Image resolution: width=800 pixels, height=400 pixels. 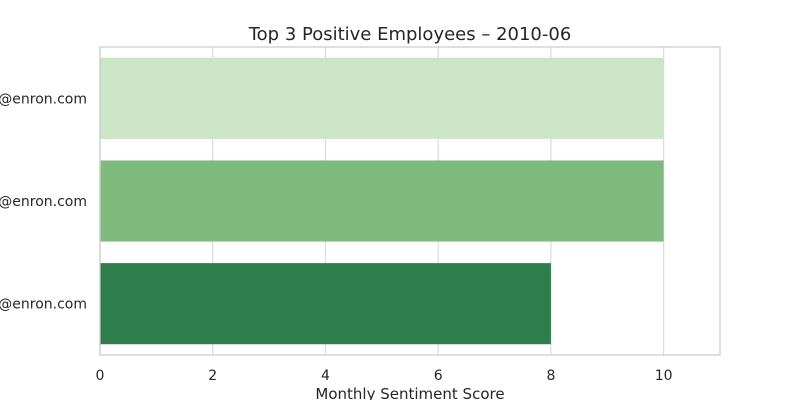 I want to click on x-tick-label: 4, so click(x=325, y=376).